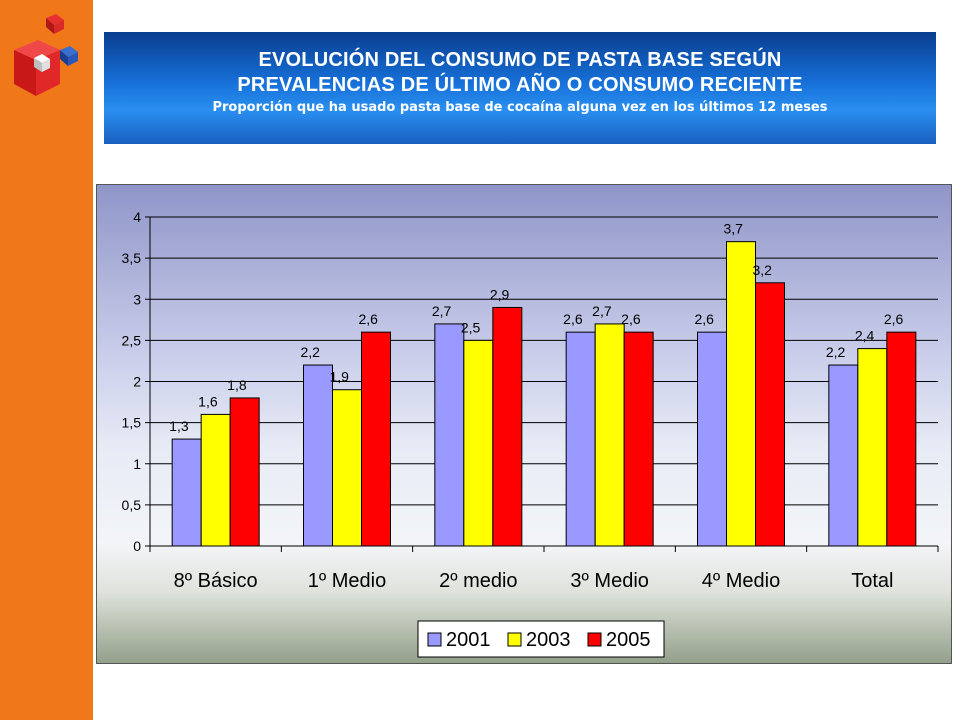  I want to click on y-tick-label: 0,5, so click(132, 505).